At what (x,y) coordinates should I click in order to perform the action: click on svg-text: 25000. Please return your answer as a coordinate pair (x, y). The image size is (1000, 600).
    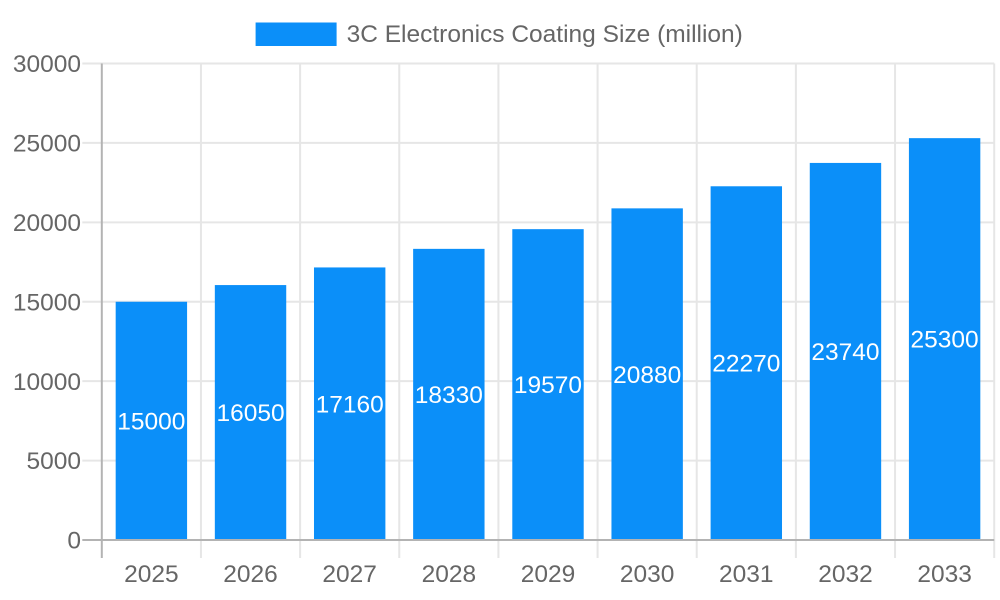
    Looking at the image, I should click on (47, 144).